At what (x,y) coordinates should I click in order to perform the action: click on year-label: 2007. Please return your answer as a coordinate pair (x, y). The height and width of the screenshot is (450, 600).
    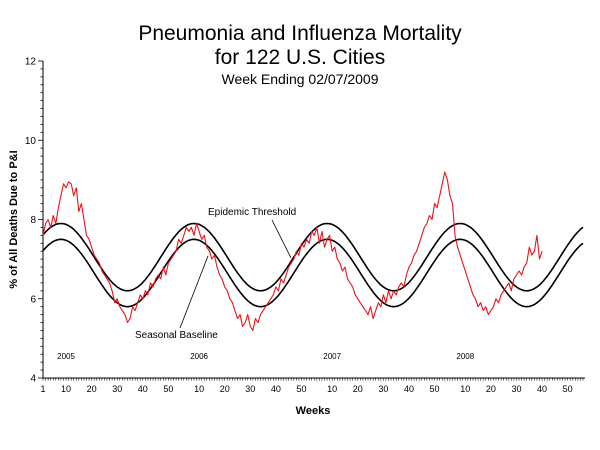
    Looking at the image, I should click on (332, 356).